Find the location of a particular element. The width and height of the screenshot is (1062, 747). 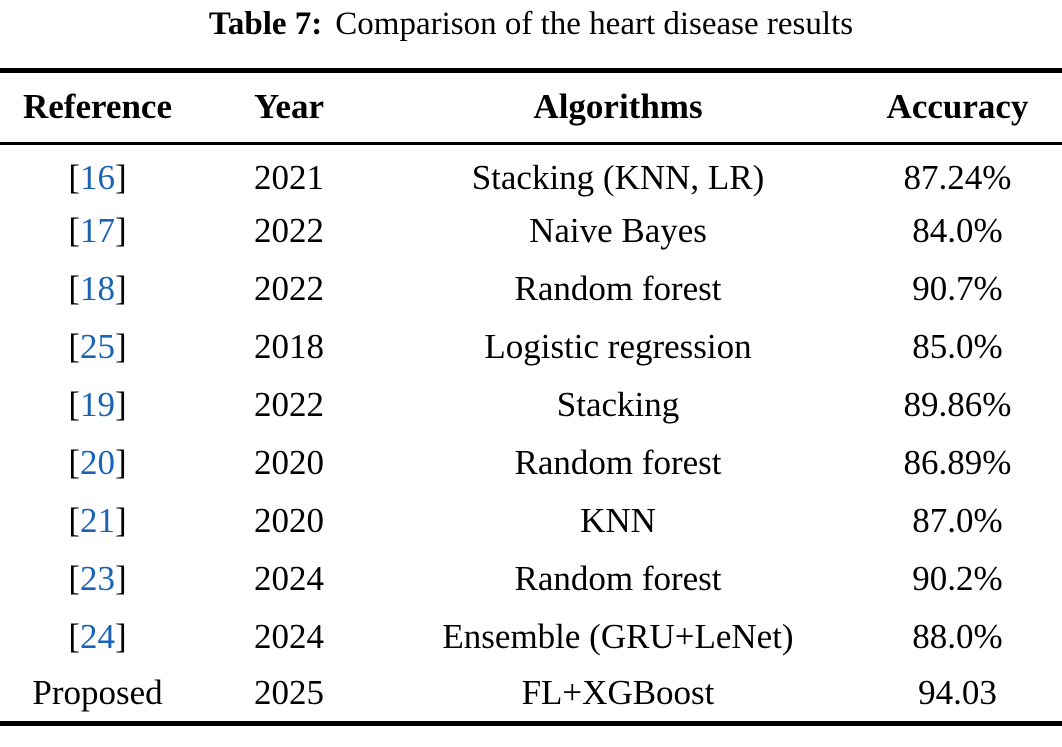

table-row: [24] 2024 Ensemble (GRU+LeNet) 88.0% is located at coordinates (531, 637).